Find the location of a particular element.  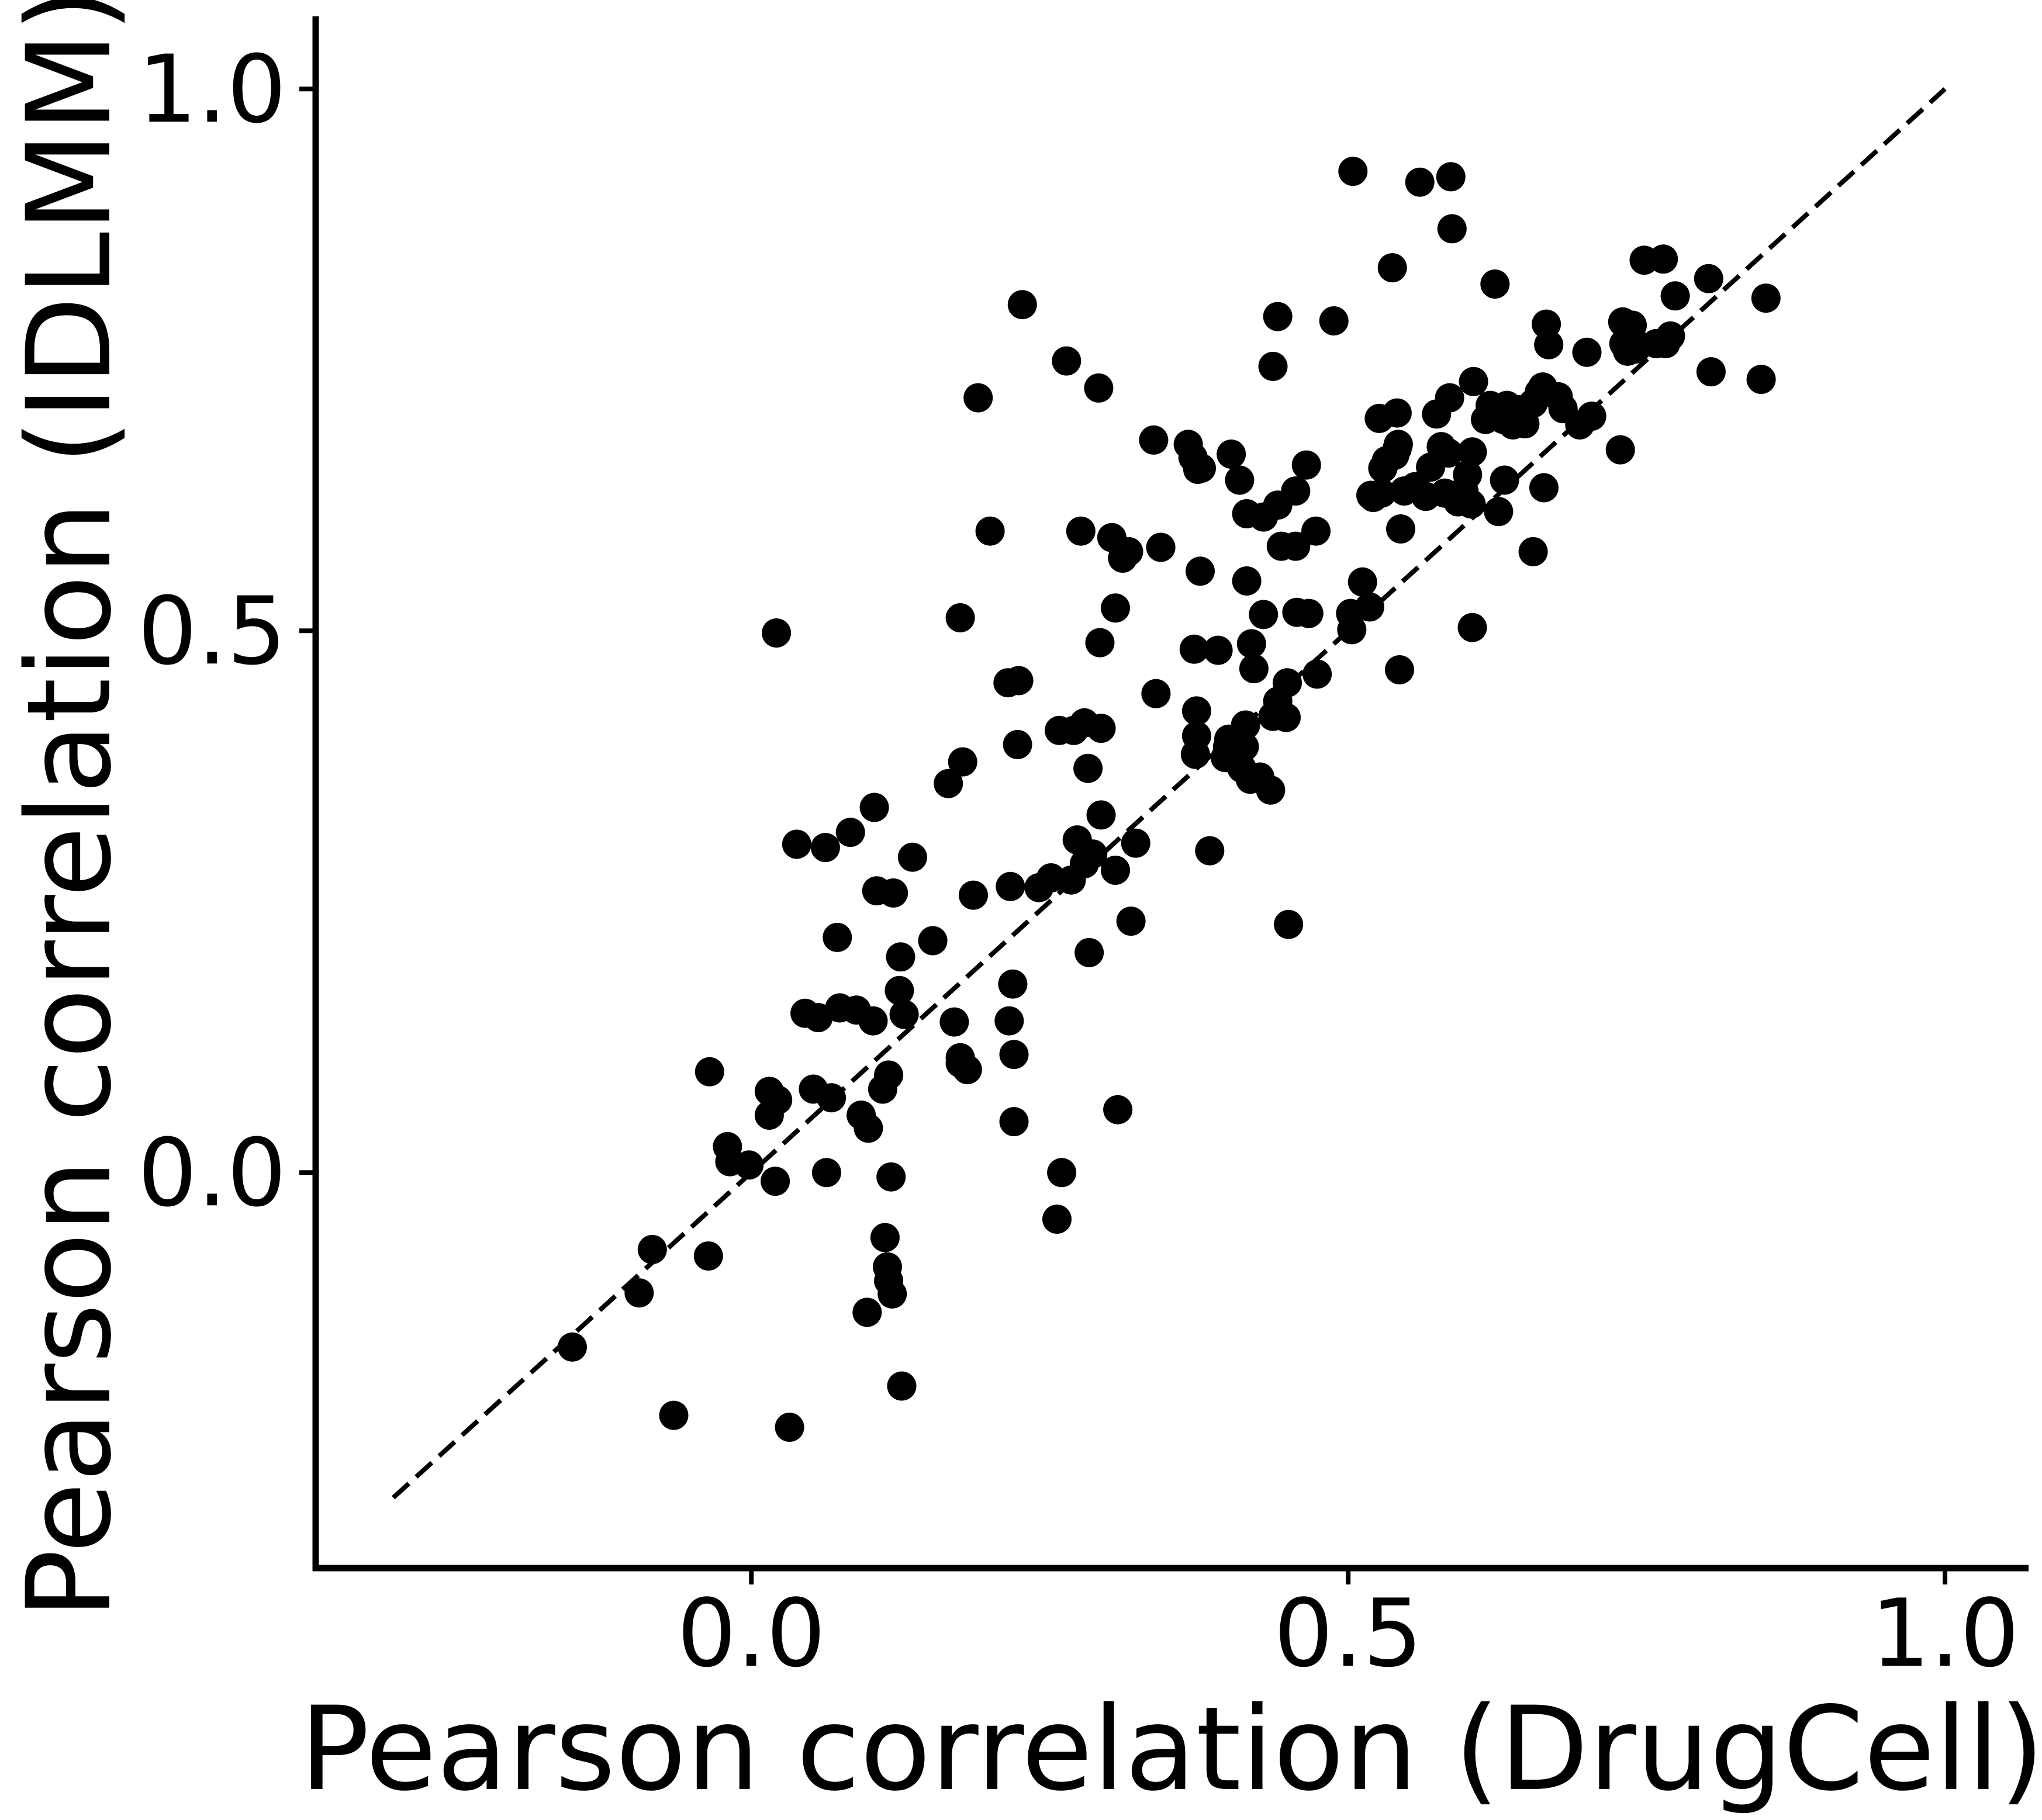

y-axis-ticks: 0.0 0.5 1.0 is located at coordinates (227, 630).